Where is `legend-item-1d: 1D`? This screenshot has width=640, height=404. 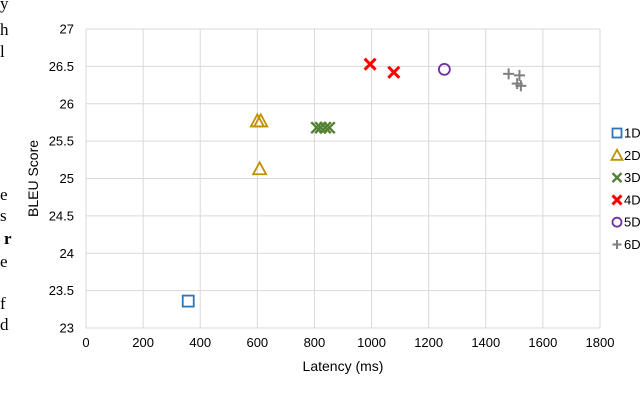 legend-item-1d: 1D is located at coordinates (625, 133).